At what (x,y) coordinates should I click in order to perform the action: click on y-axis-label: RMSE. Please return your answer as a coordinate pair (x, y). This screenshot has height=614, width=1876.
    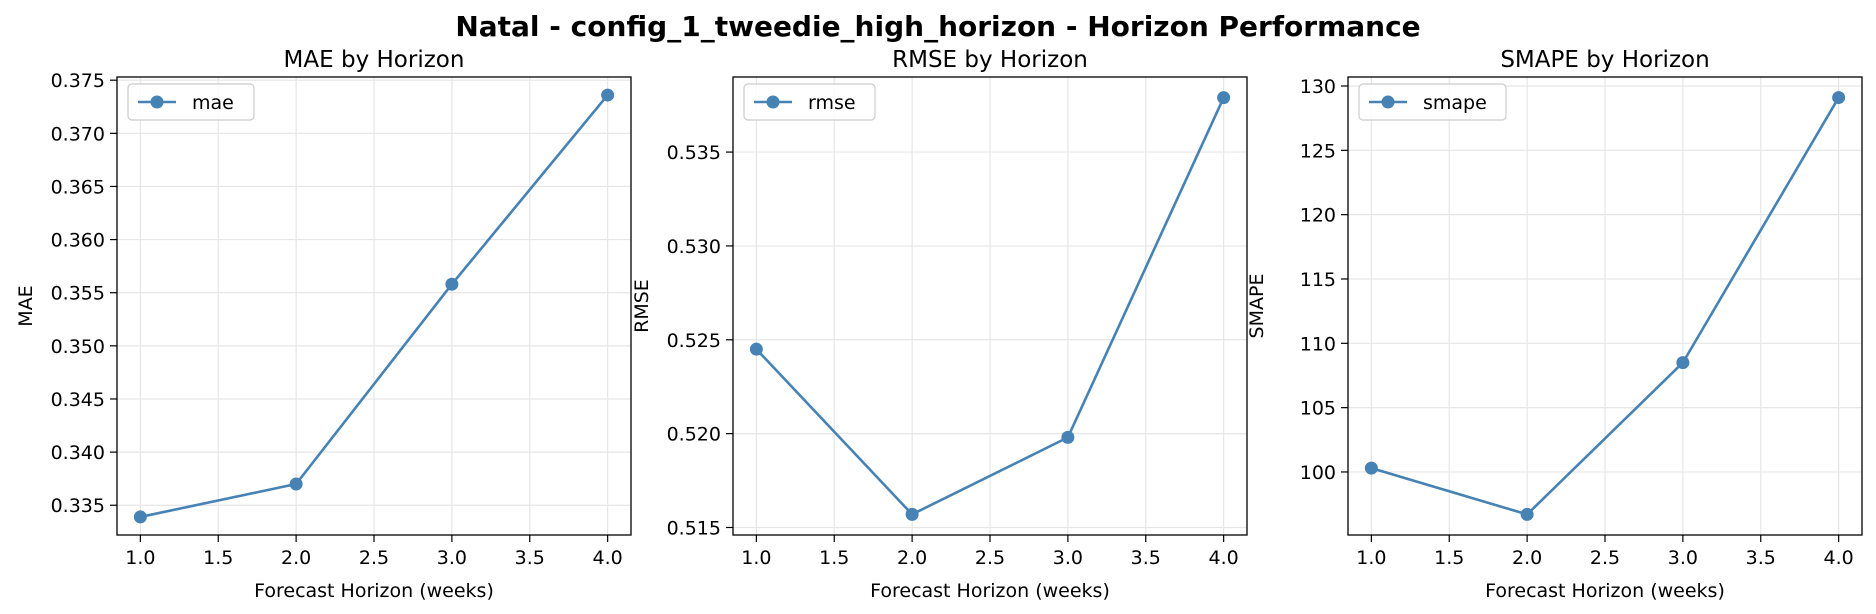
    Looking at the image, I should click on (642, 306).